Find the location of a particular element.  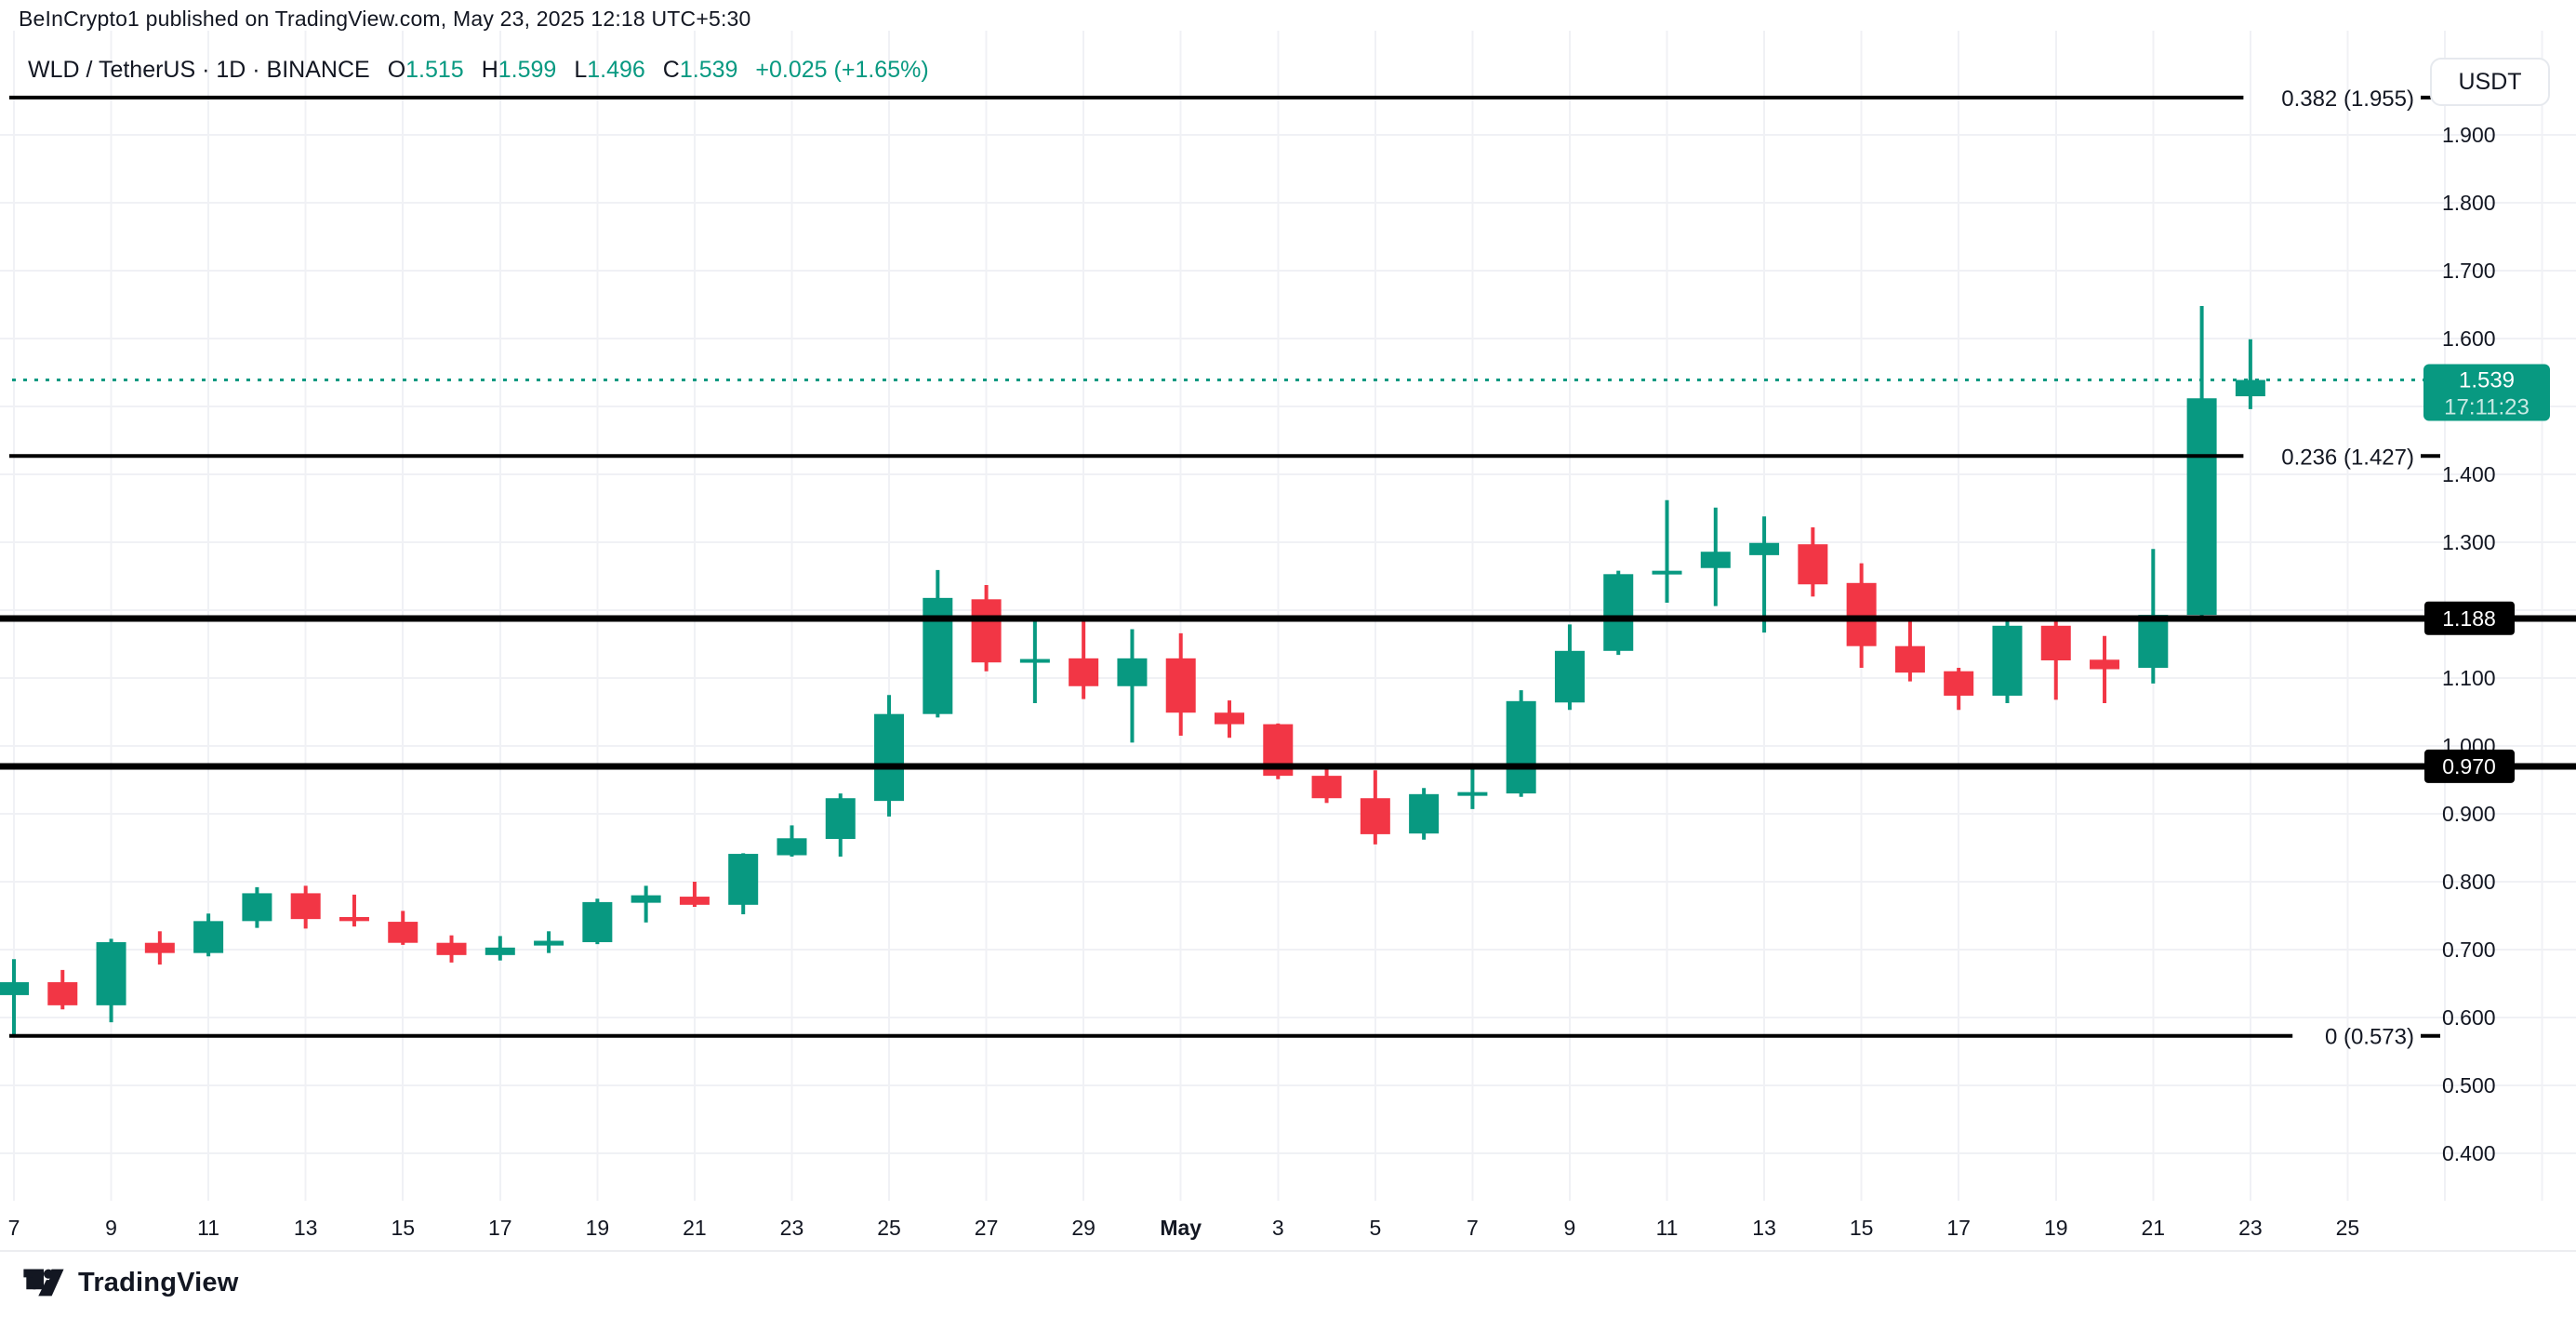

price-tick-label: 1.900 is located at coordinates (2469, 135).